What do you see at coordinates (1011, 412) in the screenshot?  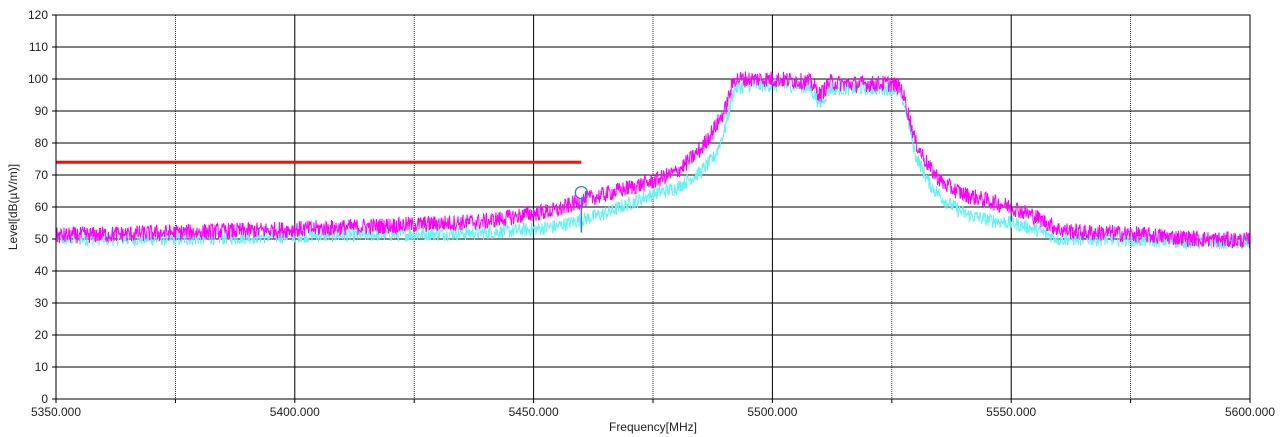 I see `x-tick-label: 5550.000` at bounding box center [1011, 412].